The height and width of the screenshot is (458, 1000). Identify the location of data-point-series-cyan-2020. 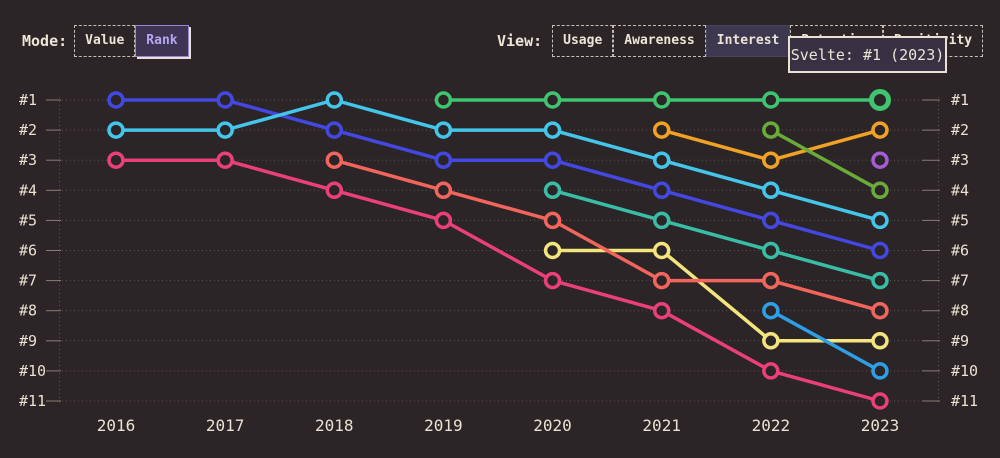
(552, 130).